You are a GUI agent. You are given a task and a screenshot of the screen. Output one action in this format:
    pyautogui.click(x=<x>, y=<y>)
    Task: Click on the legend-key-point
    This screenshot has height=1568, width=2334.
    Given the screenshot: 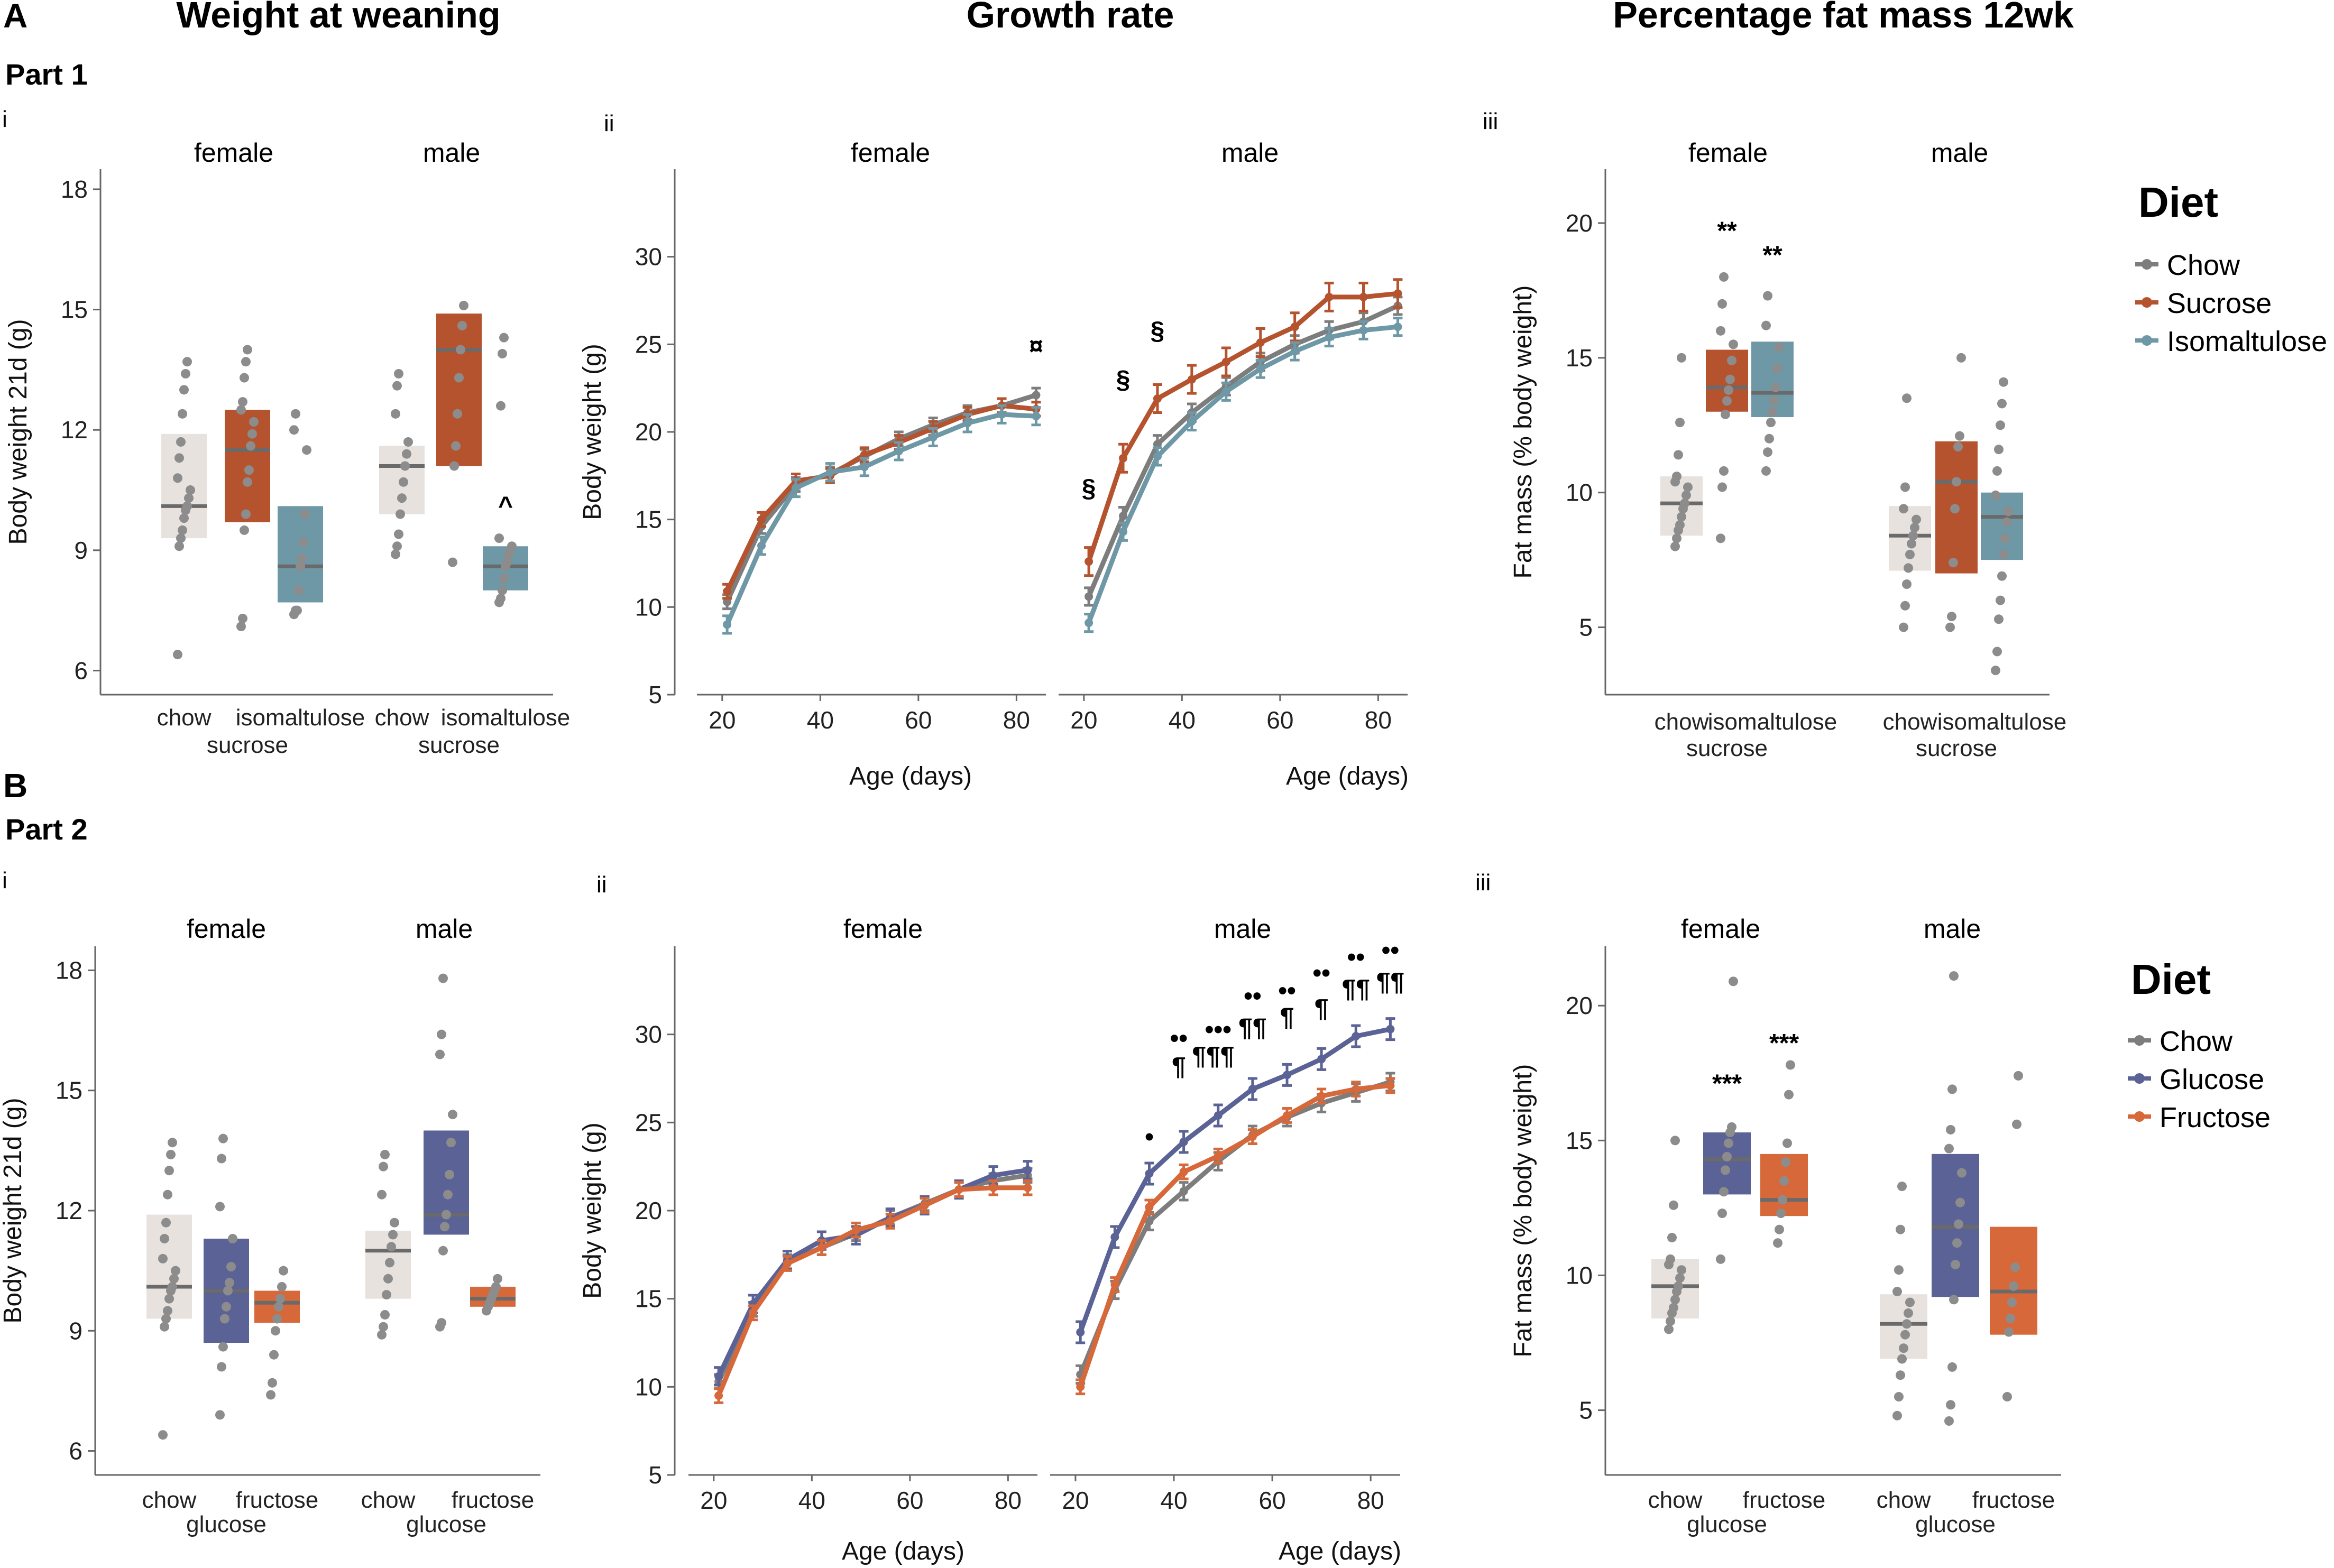 What is the action you would take?
    pyautogui.click(x=2139, y=1040)
    